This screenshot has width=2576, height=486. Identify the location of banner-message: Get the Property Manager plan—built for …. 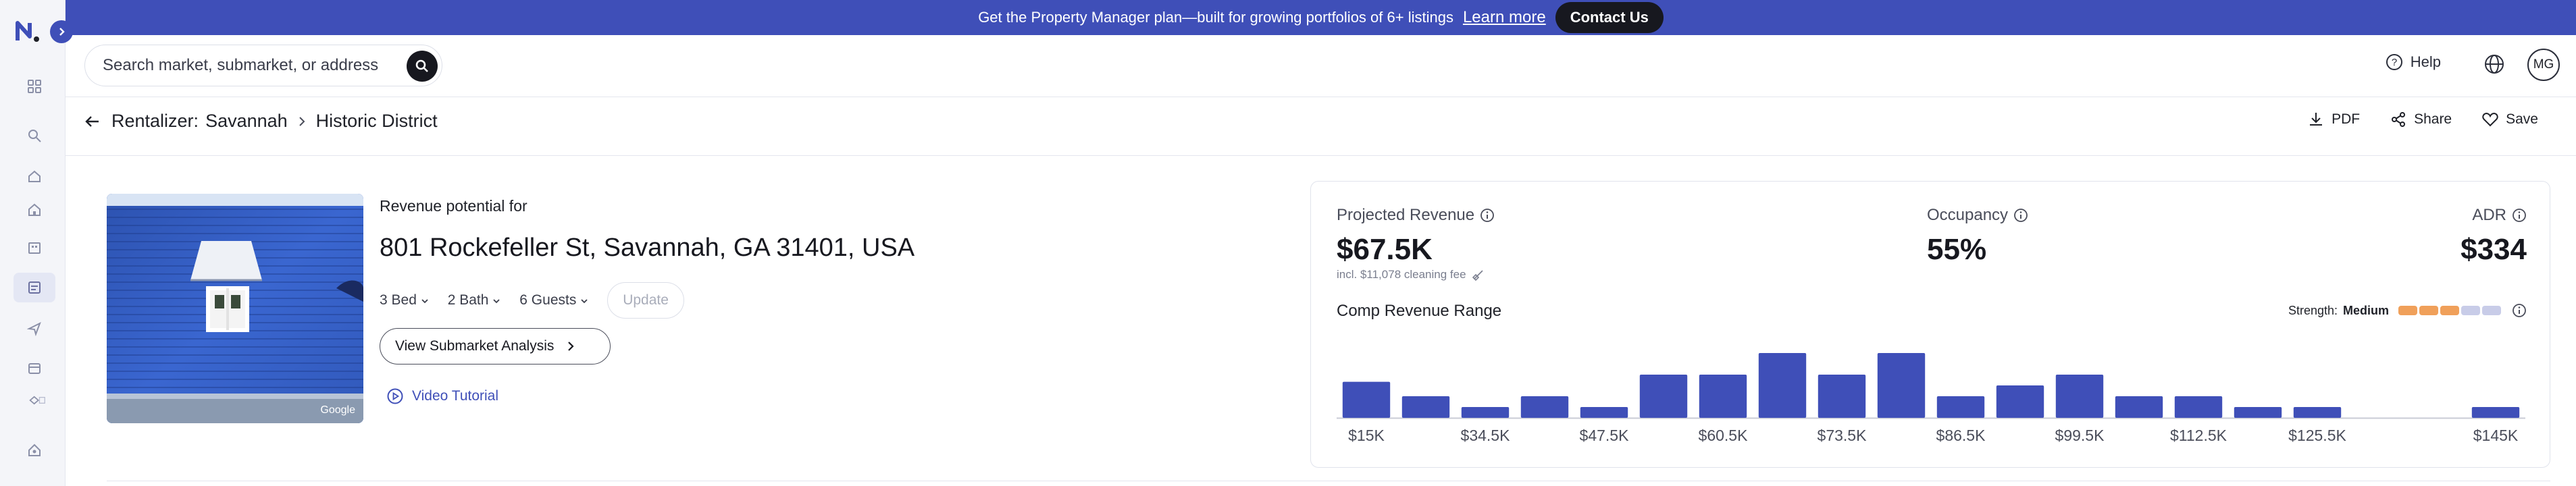
(1215, 17).